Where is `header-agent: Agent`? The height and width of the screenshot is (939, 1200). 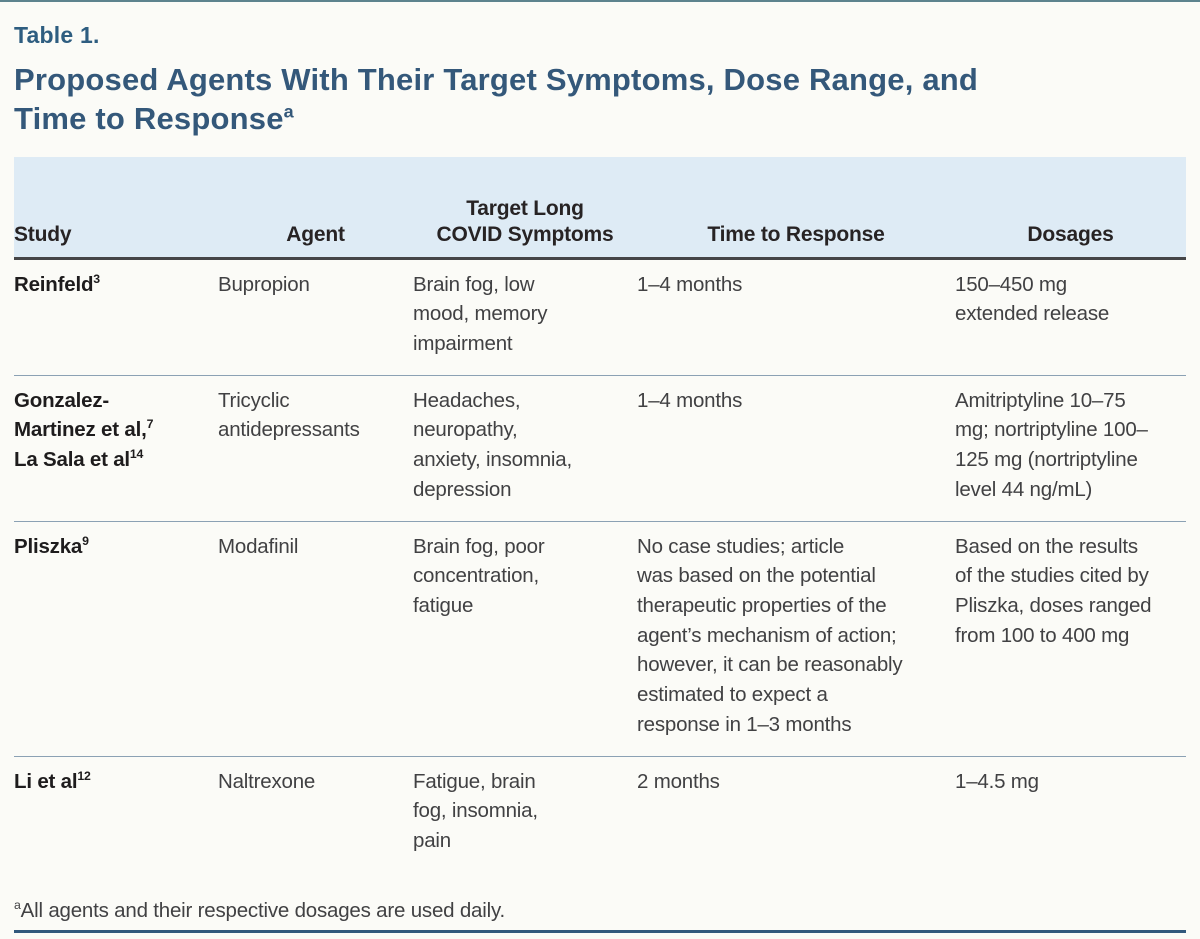 header-agent: Agent is located at coordinates (315, 208).